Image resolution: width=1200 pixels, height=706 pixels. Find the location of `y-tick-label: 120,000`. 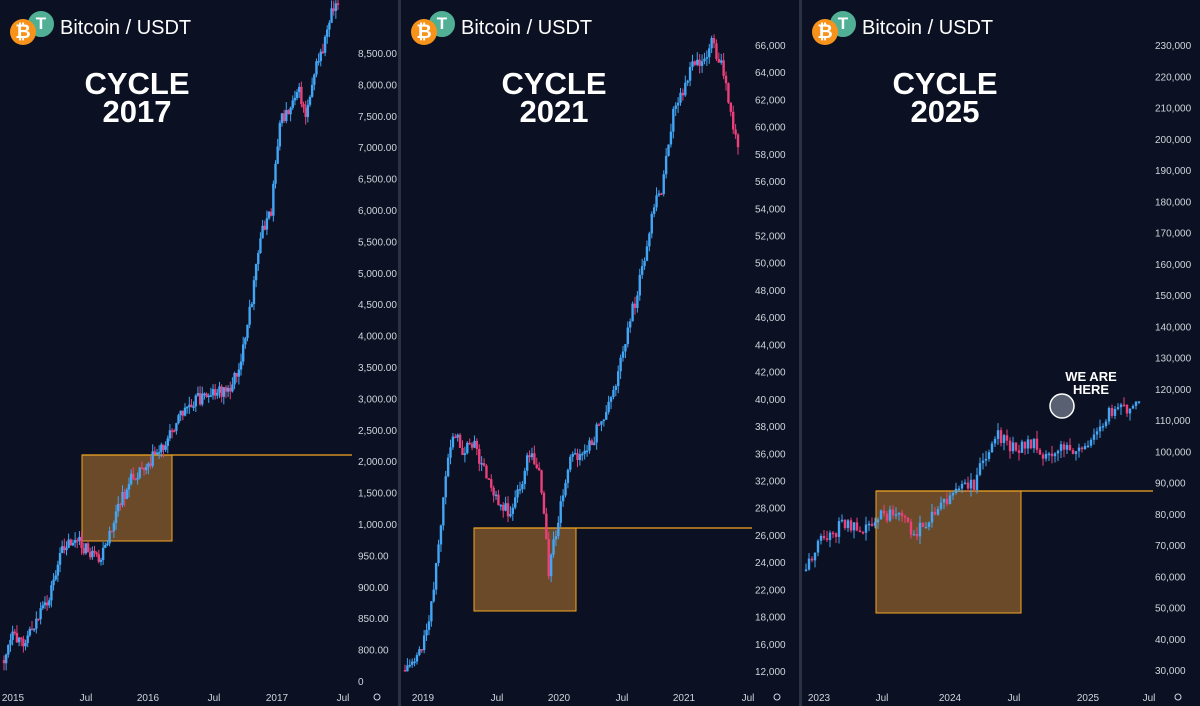

y-tick-label: 120,000 is located at coordinates (1173, 390).